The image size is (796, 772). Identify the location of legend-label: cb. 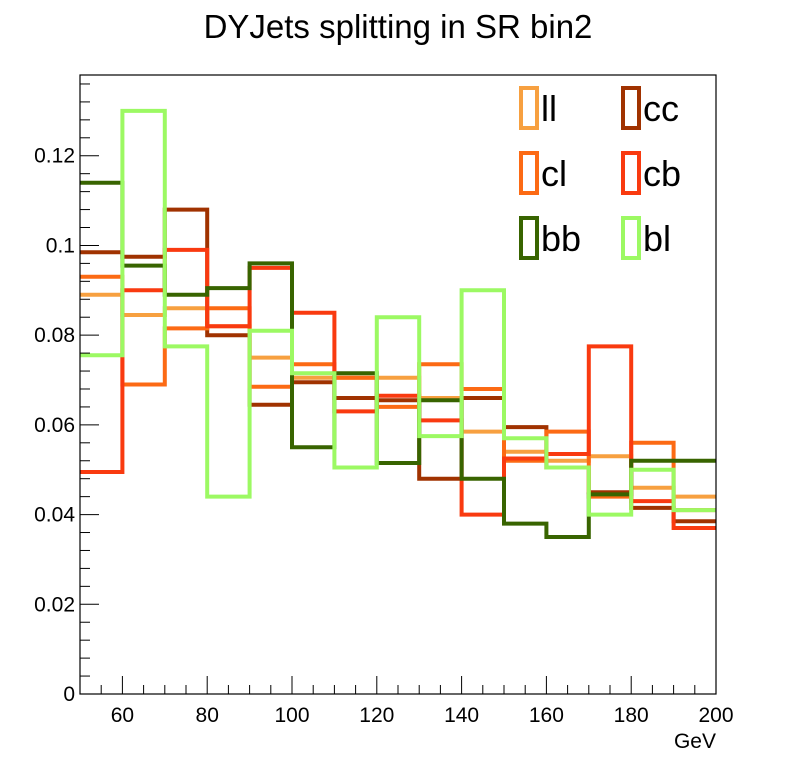
(662, 173).